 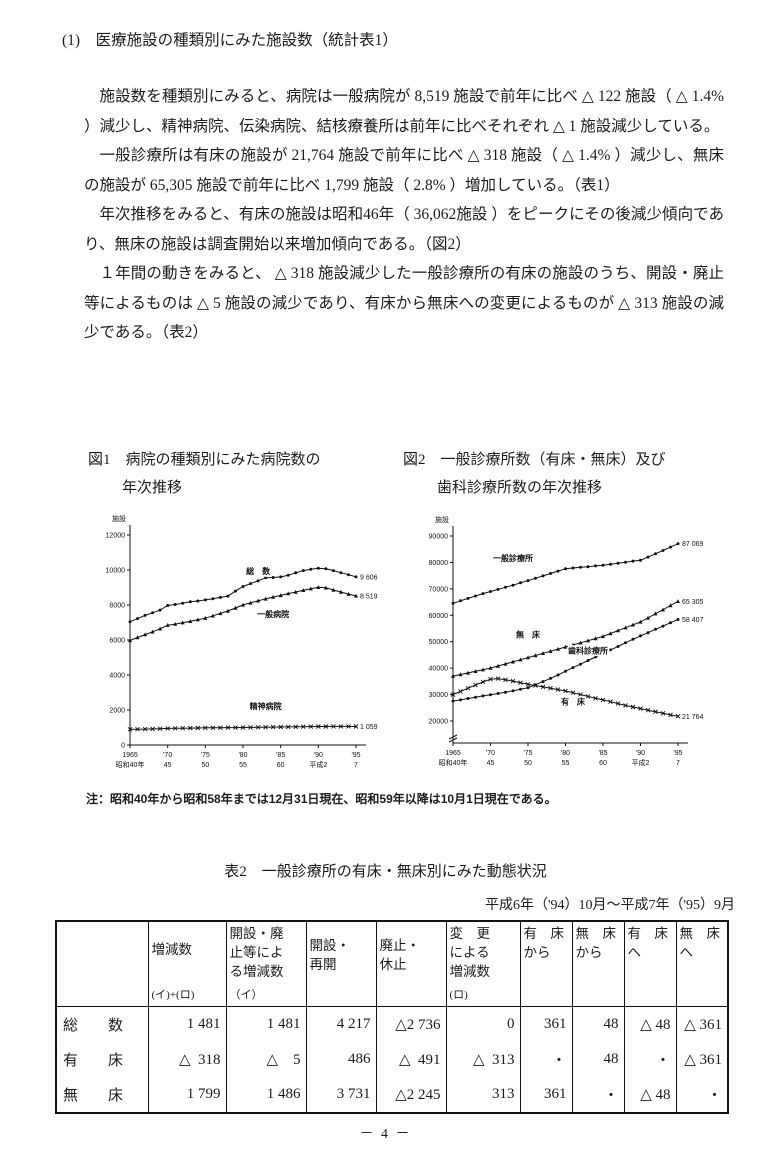 What do you see at coordinates (123, 746) in the screenshot?
I see `y-tick-label: 0` at bounding box center [123, 746].